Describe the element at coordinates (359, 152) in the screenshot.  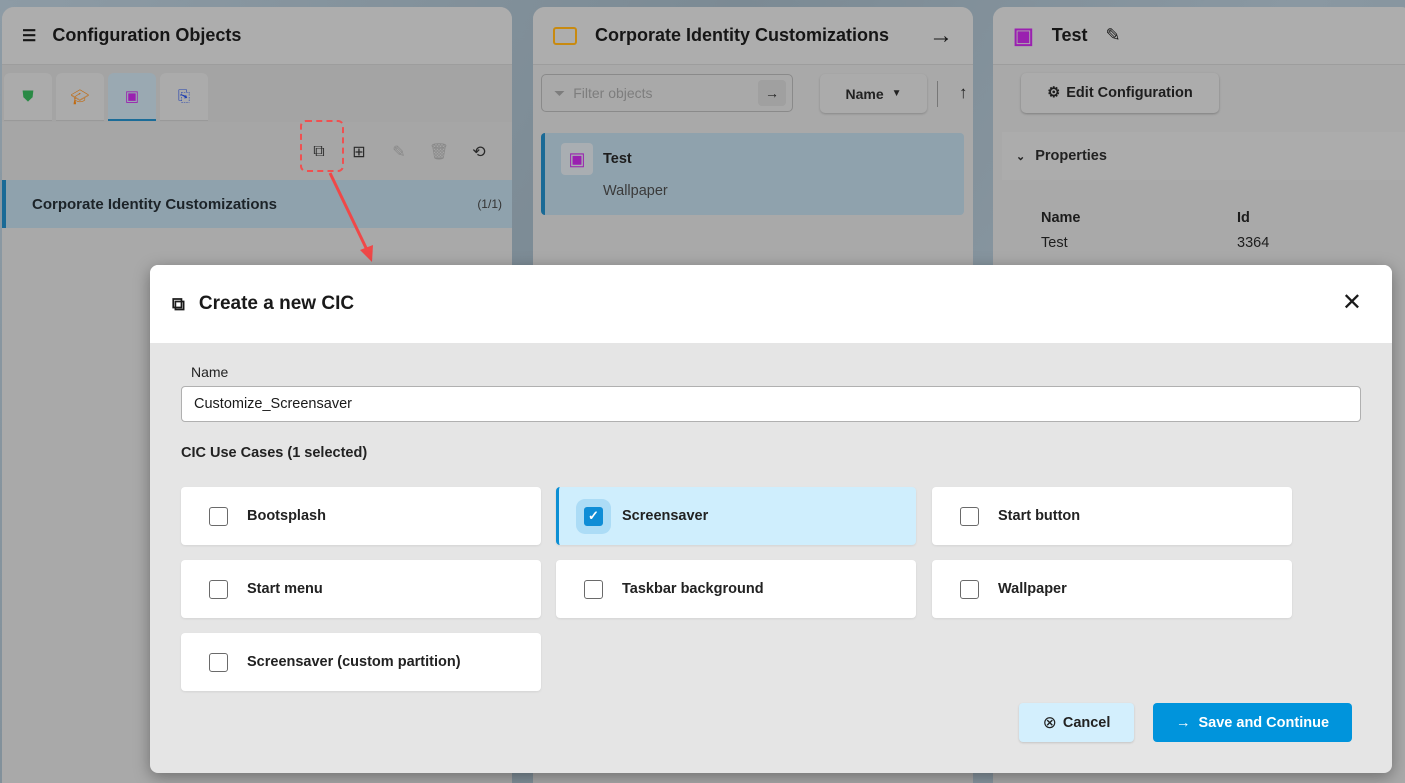
I see `add-folder-icon: ⊞` at that location.